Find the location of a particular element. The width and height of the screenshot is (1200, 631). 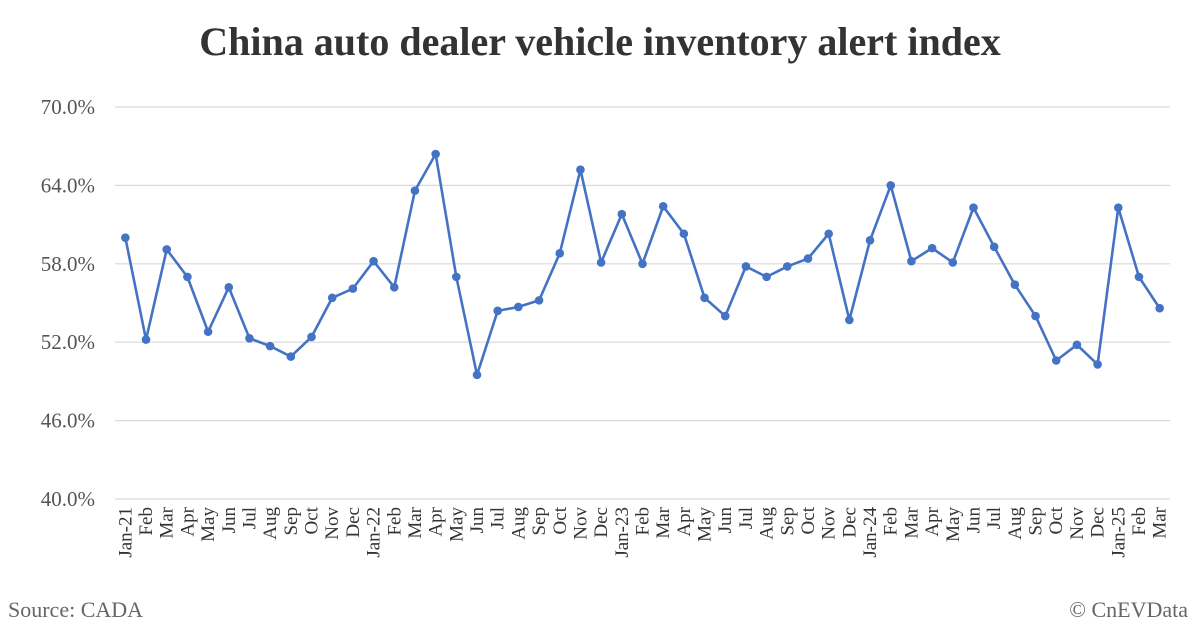

x-tick-label: Jan-24 is located at coordinates (870, 532).